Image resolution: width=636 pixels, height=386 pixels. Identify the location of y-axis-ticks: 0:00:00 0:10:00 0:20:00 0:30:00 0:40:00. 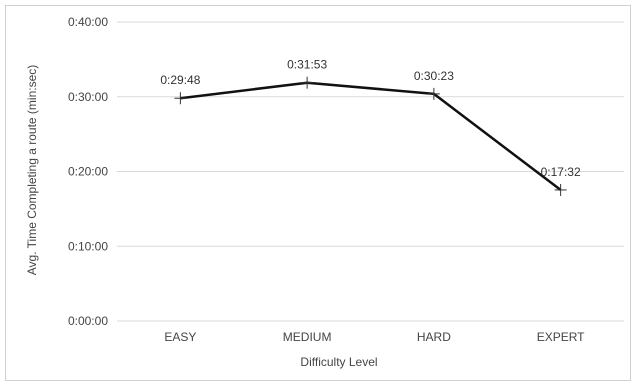
(88, 171).